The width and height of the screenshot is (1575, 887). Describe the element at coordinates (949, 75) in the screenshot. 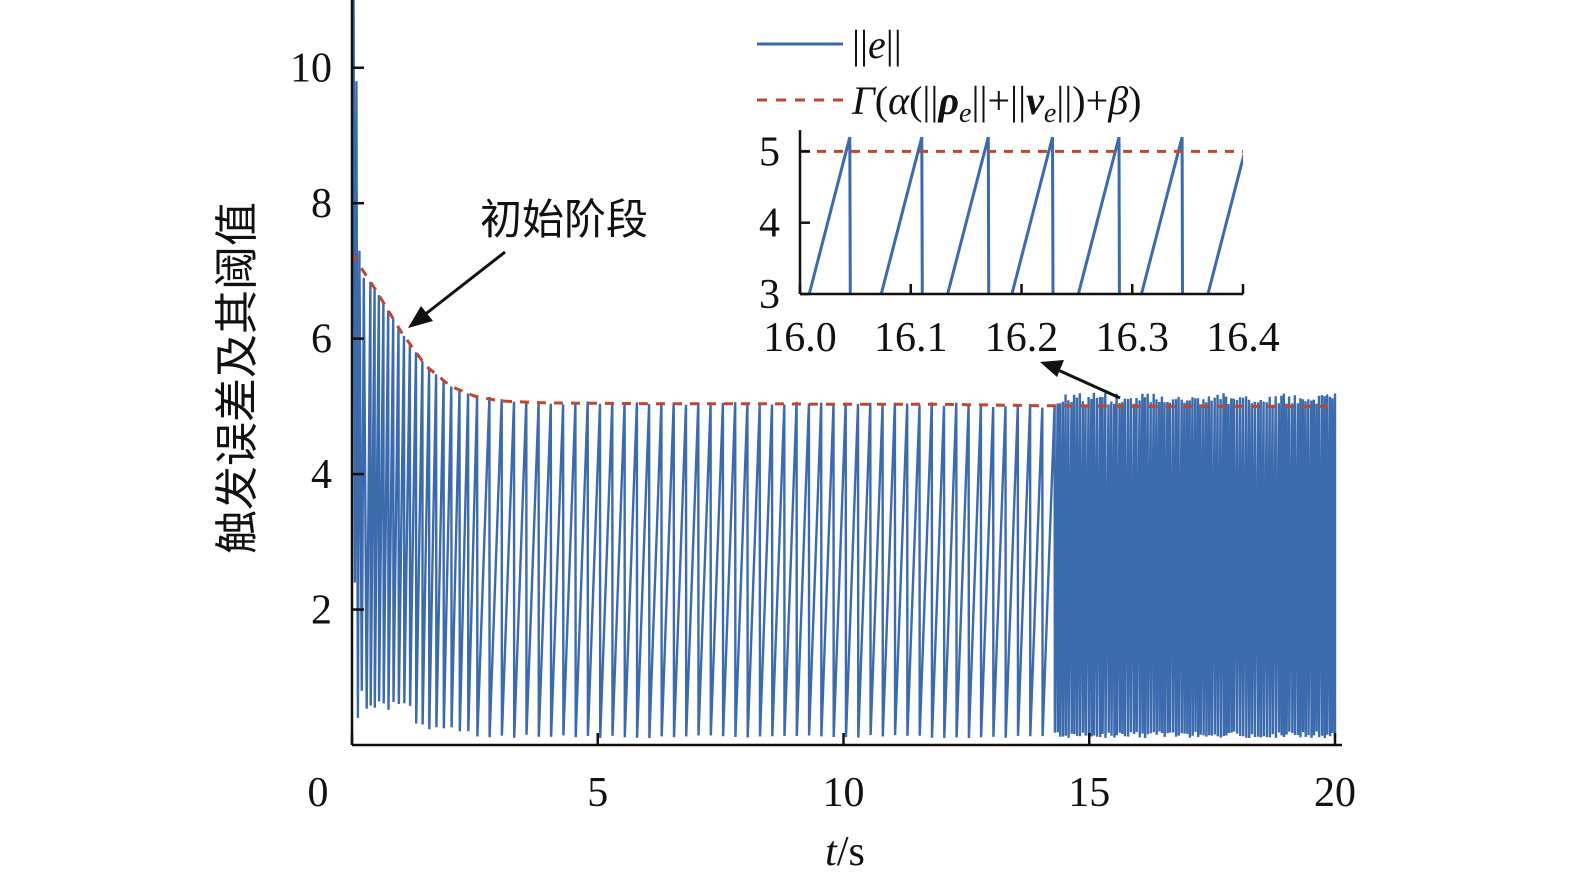

I see `legend: ||e|| Γ(α(||ρe||+||ve||)+β)` at that location.